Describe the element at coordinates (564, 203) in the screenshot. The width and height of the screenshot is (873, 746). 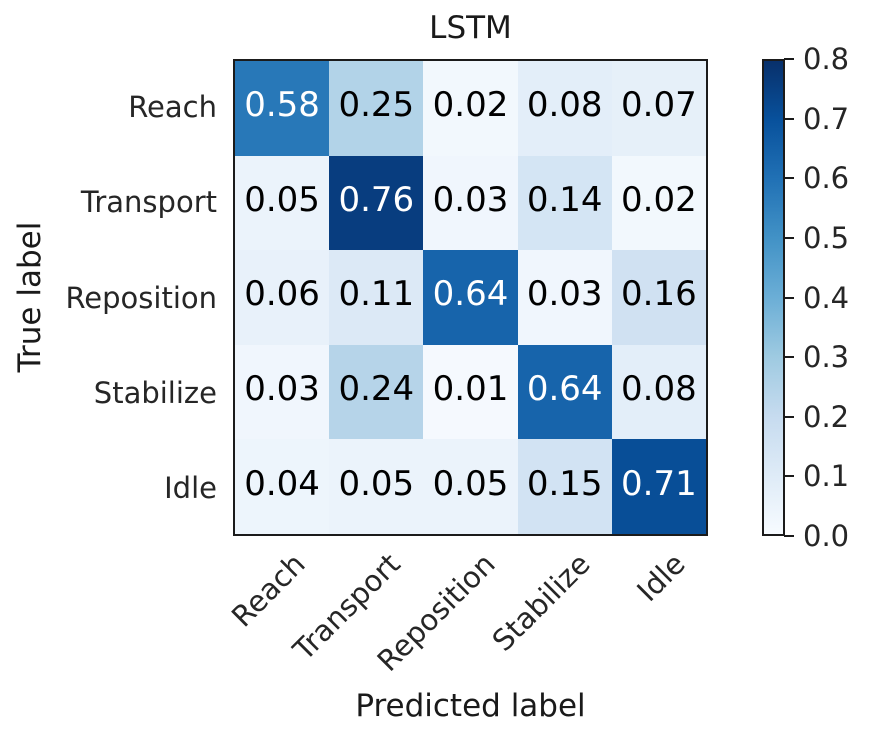
I see `heatmap-cell: 0.14` at that location.